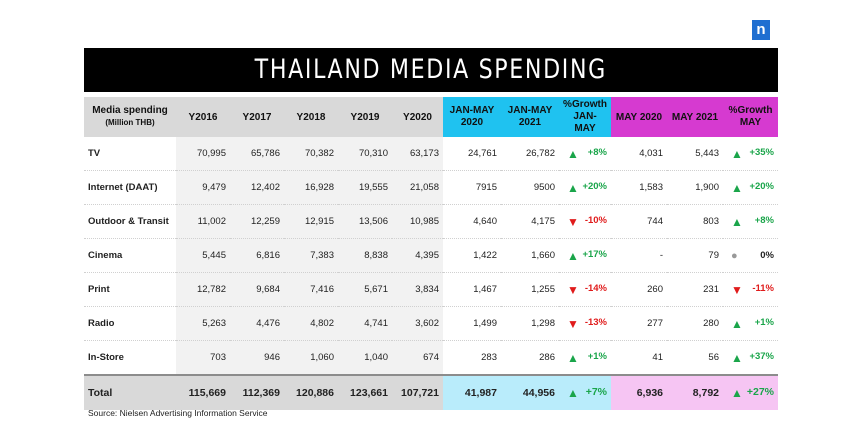 This screenshot has height=444, width=854. I want to click on year-value: 4,395, so click(417, 255).